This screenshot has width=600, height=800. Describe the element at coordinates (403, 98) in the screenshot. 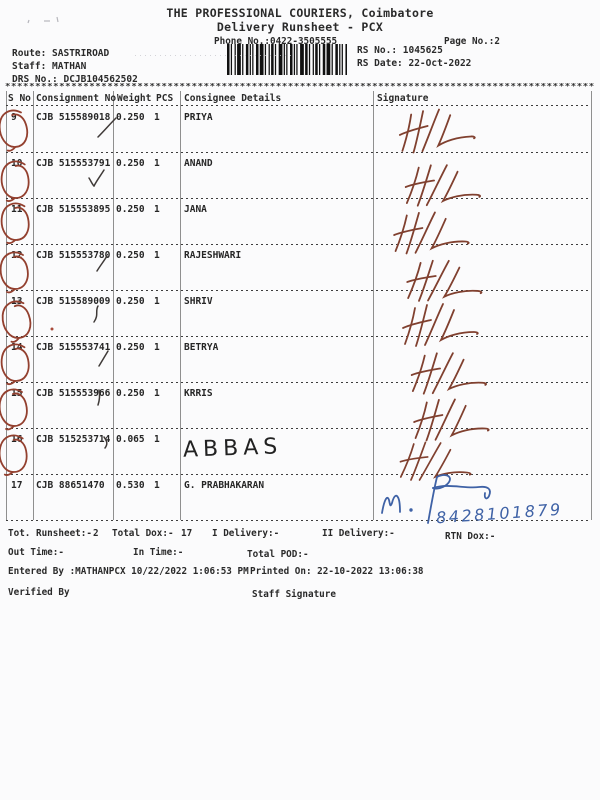

I see `col-header-signature: Signature` at that location.